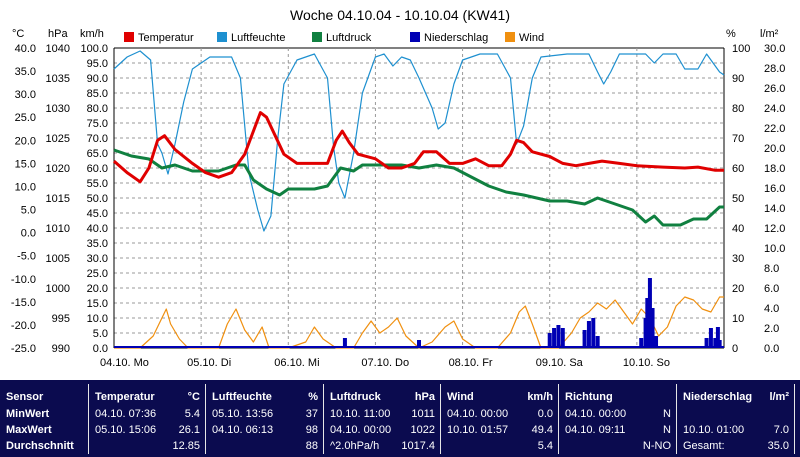 Image resolution: width=800 pixels, height=457 pixels. What do you see at coordinates (97, 184) in the screenshot?
I see `tick-label-wind: 55.0` at bounding box center [97, 184].